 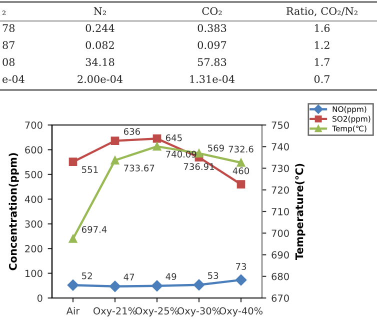 What do you see at coordinates (132, 131) in the screenshot?
I see `data-label: 636` at bounding box center [132, 131].